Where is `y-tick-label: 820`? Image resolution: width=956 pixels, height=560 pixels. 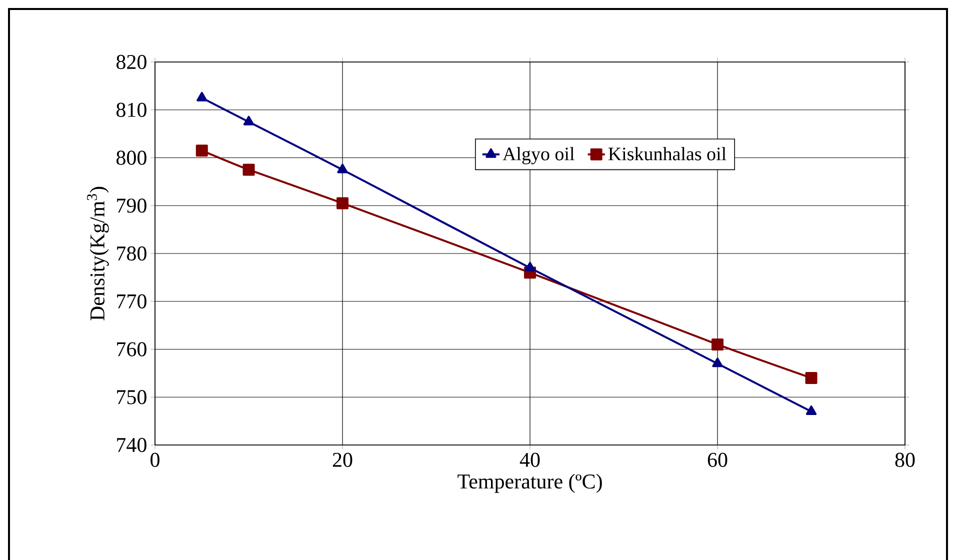 y-tick-label: 820 is located at coordinates (131, 62).